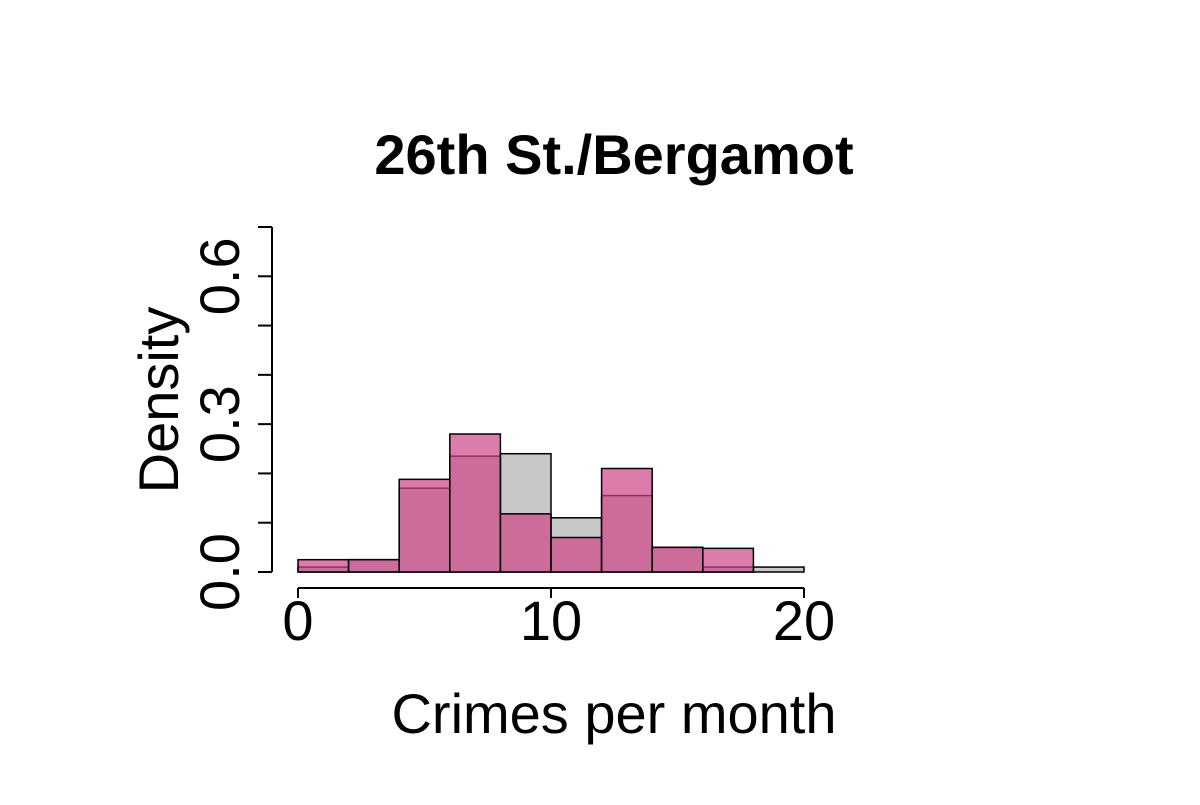  What do you see at coordinates (526, 503) in the screenshot?
I see `series-1-bars` at bounding box center [526, 503].